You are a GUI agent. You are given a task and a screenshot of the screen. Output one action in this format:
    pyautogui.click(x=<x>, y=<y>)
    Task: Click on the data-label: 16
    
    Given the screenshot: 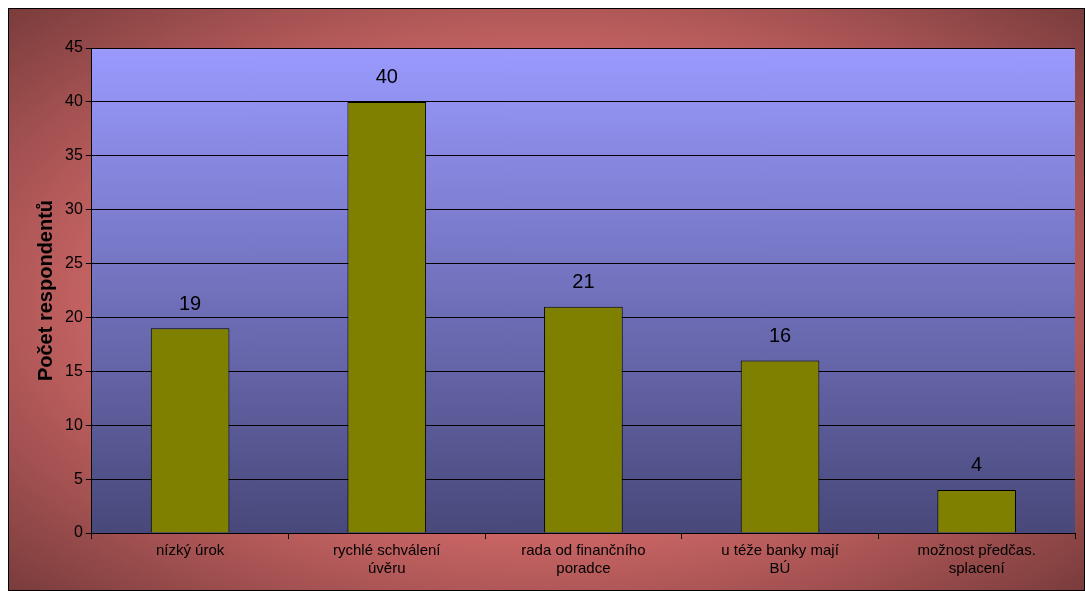 What is the action you would take?
    pyautogui.click(x=780, y=335)
    